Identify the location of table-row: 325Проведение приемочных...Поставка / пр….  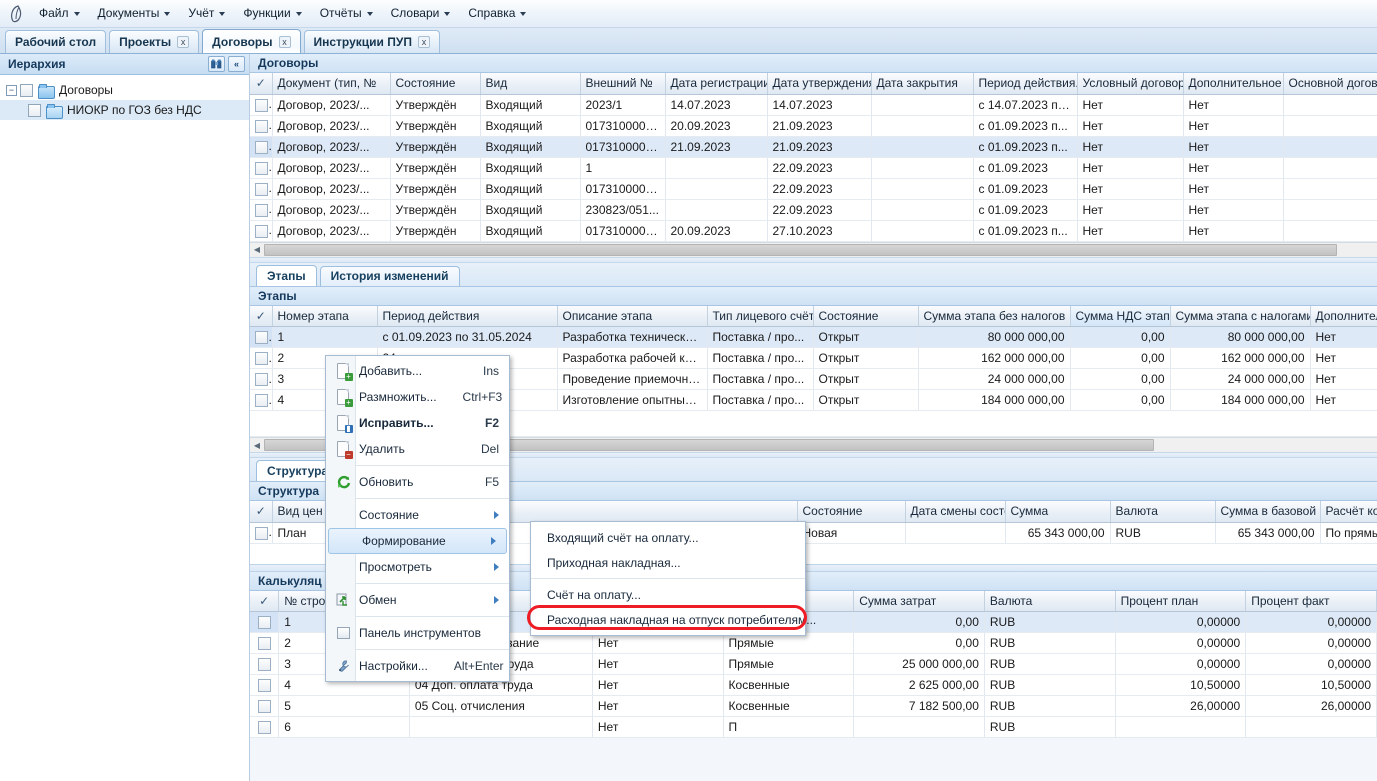
(813, 379).